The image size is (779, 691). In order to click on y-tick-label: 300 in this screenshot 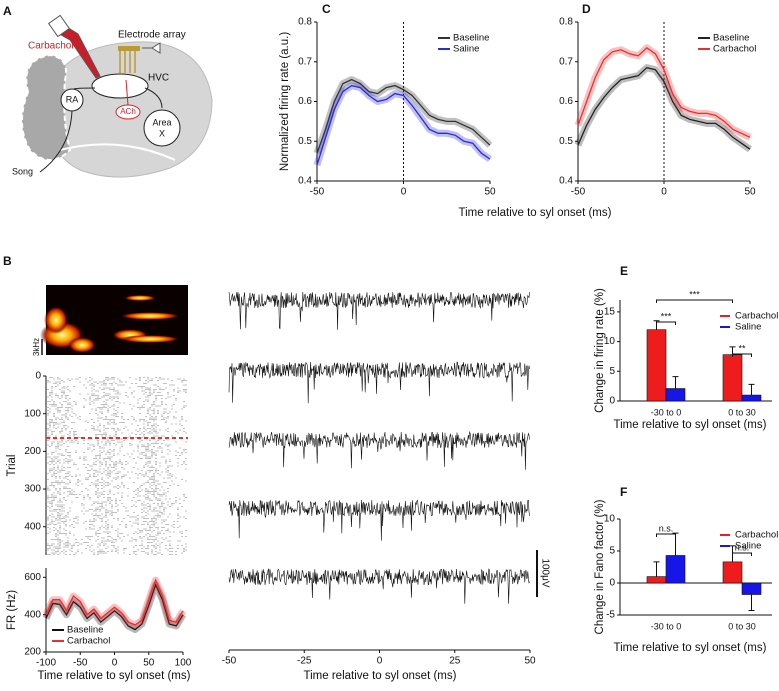, I will do `click(32, 489)`.